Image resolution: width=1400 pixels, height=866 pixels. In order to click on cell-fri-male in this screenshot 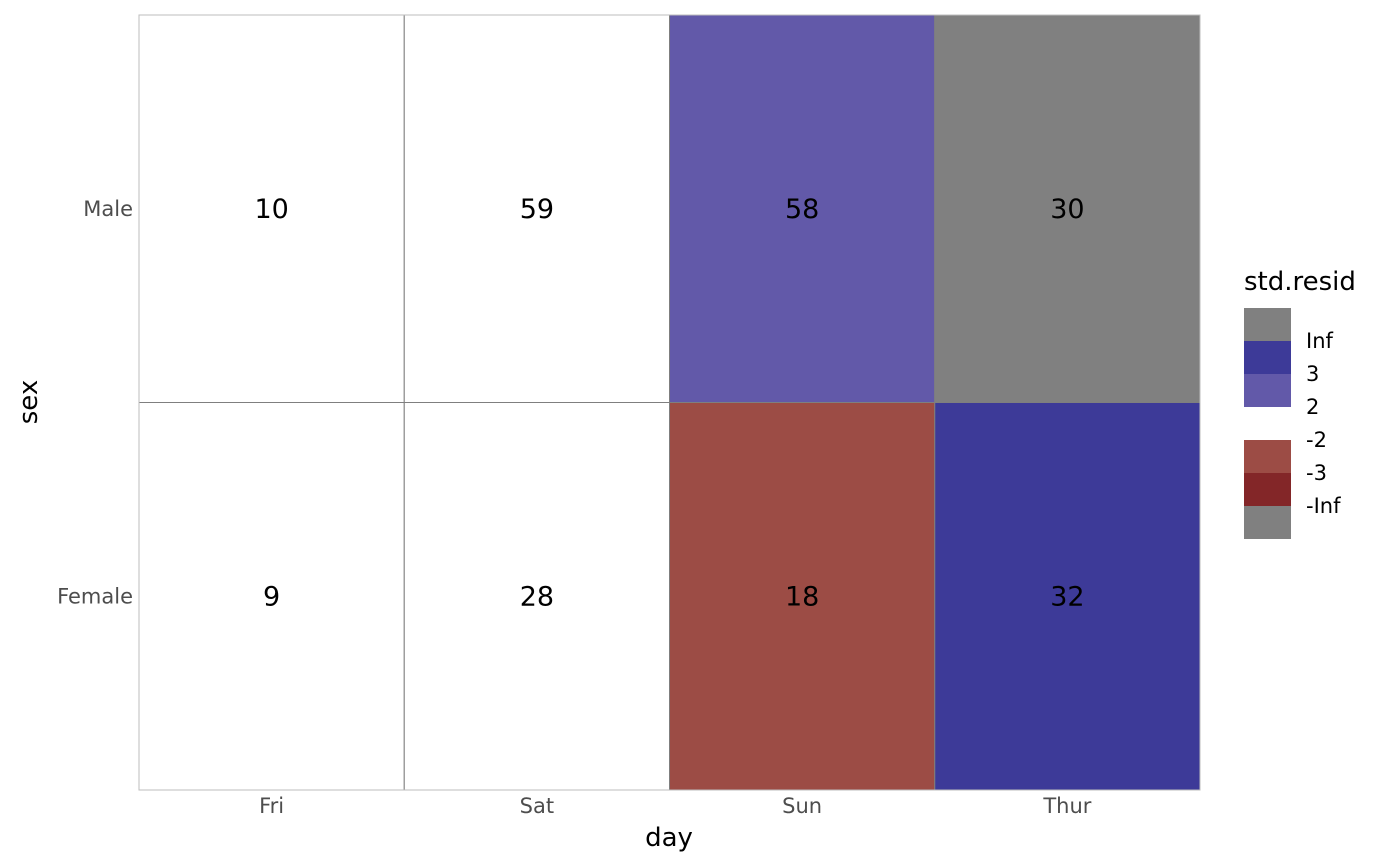, I will do `click(271, 208)`.